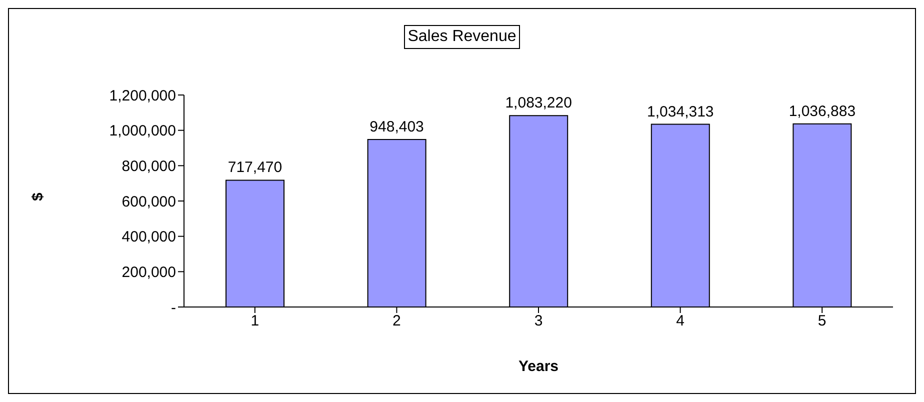 This screenshot has height=402, width=924. What do you see at coordinates (538, 103) in the screenshot?
I see `data-label: 1,083,220` at bounding box center [538, 103].